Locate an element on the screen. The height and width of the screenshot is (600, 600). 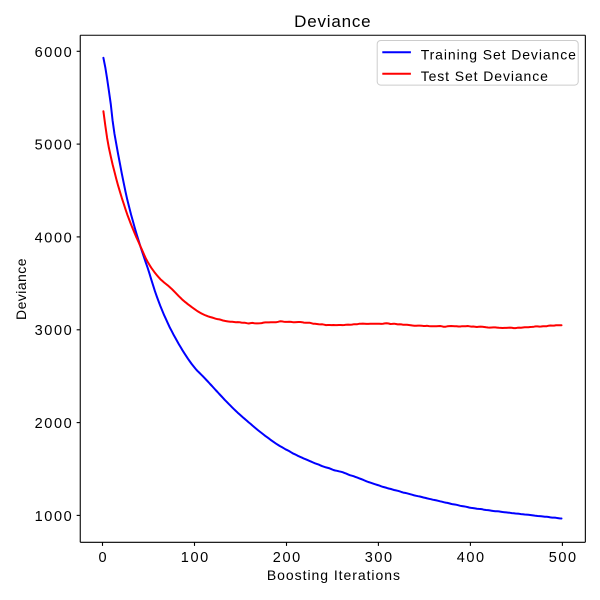
svg-text: Boosting Iterations is located at coordinates (334, 575).